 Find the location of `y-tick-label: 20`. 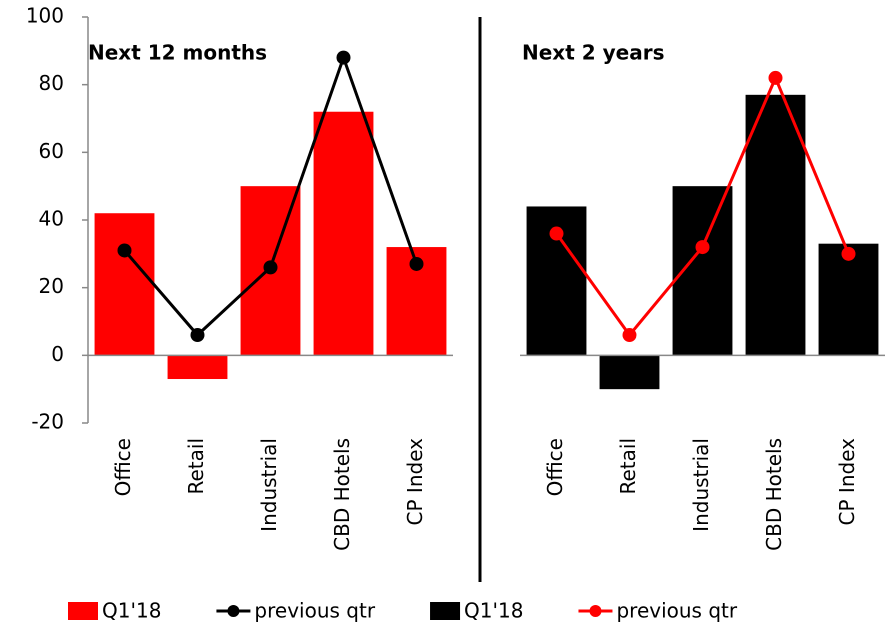

y-tick-label: 20 is located at coordinates (51, 286).